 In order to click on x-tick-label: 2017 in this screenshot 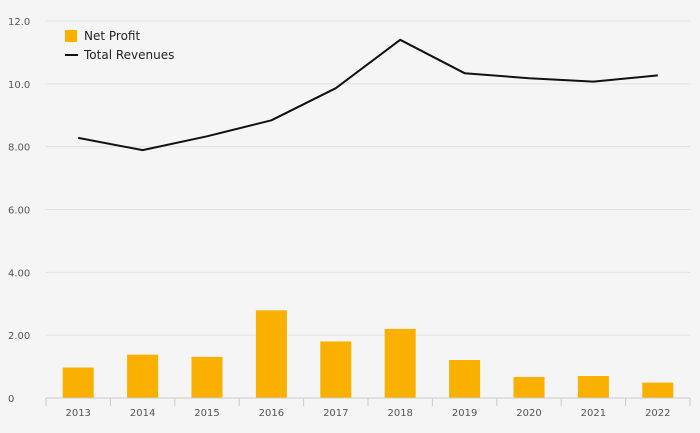, I will do `click(335, 413)`.